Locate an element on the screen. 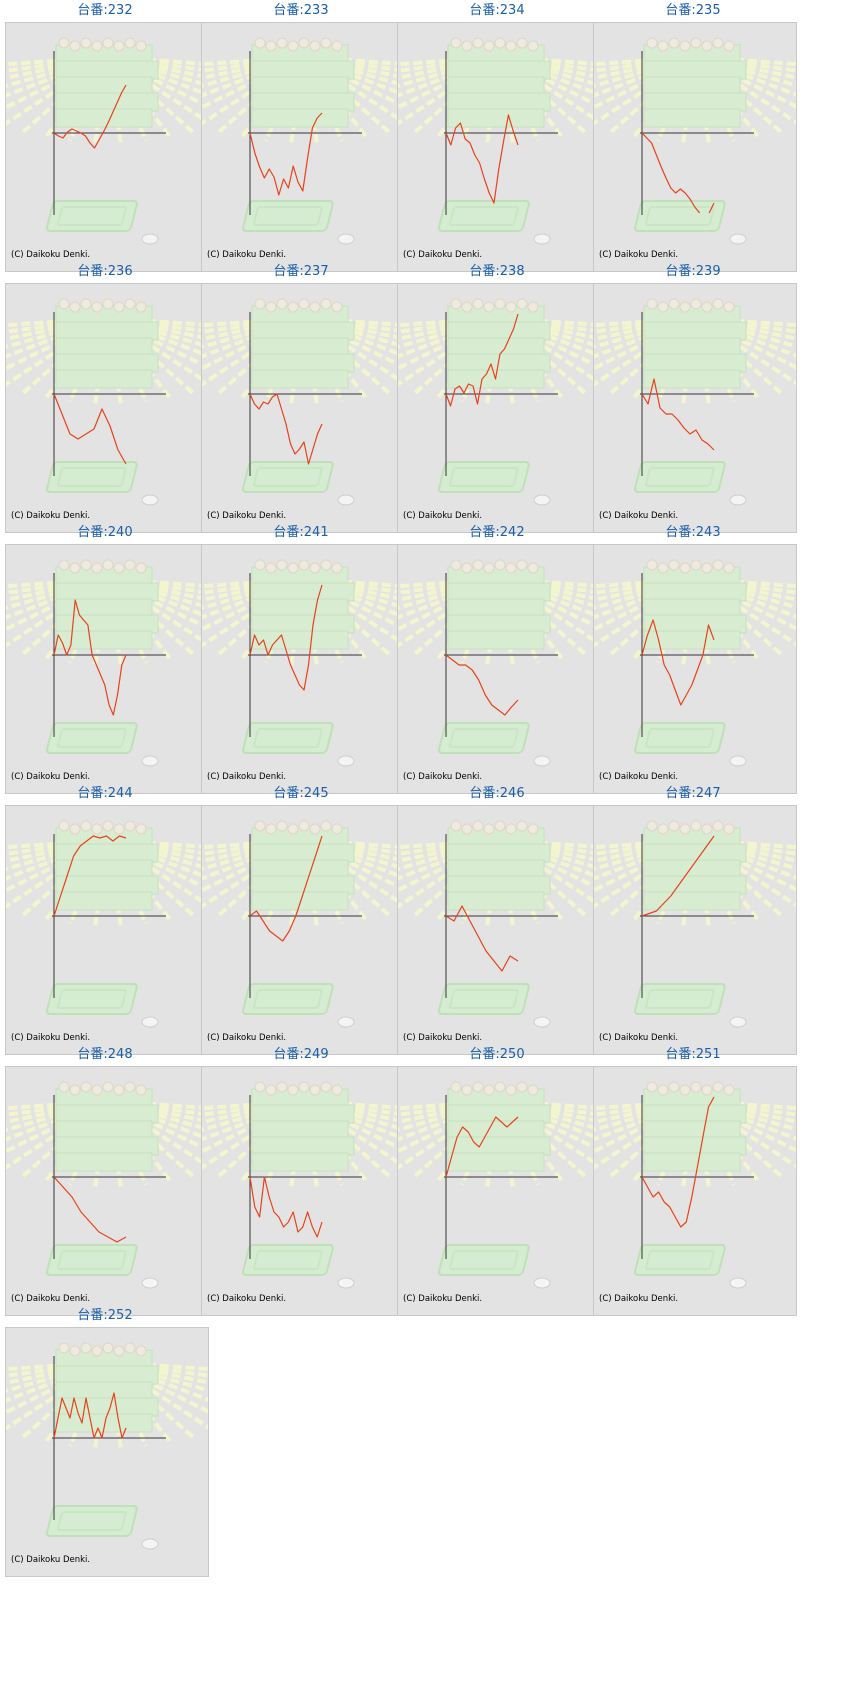 The height and width of the screenshot is (1681, 846). machine-title-link: 台番:243 is located at coordinates (693, 532).